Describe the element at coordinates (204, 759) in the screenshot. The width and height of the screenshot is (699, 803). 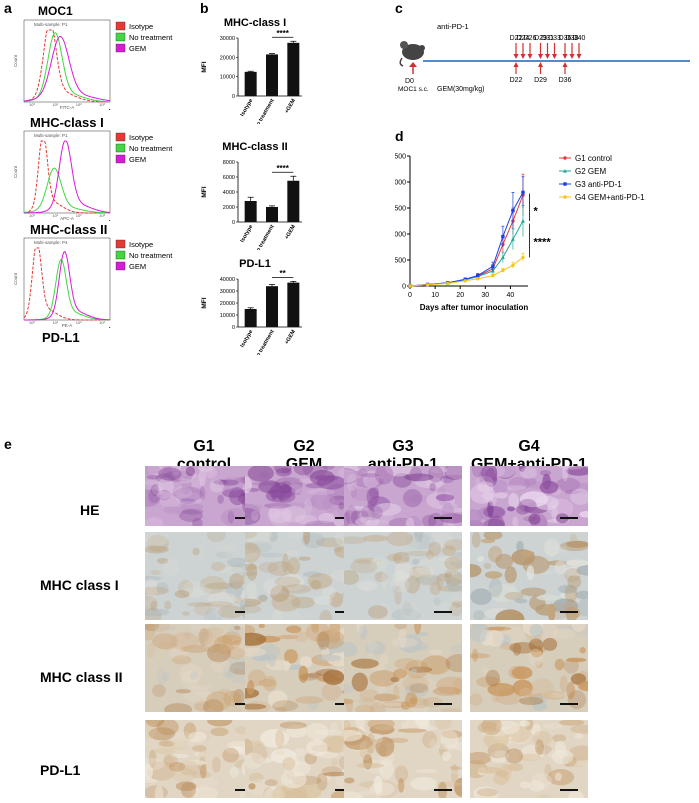
I see `ihc-image-pd-l1-g1` at that location.